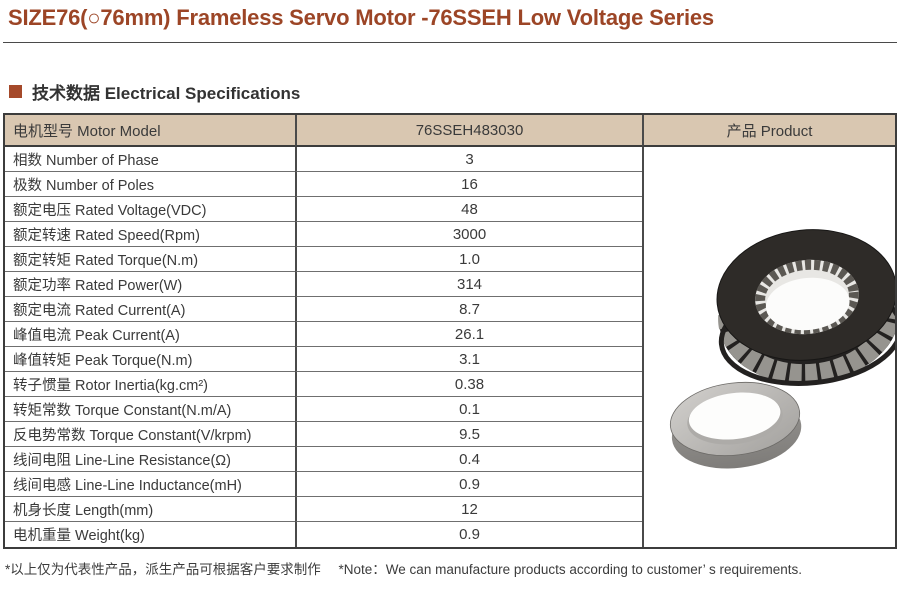 The width and height of the screenshot is (900, 590). I want to click on spec-row-value: 8.7, so click(468, 309).